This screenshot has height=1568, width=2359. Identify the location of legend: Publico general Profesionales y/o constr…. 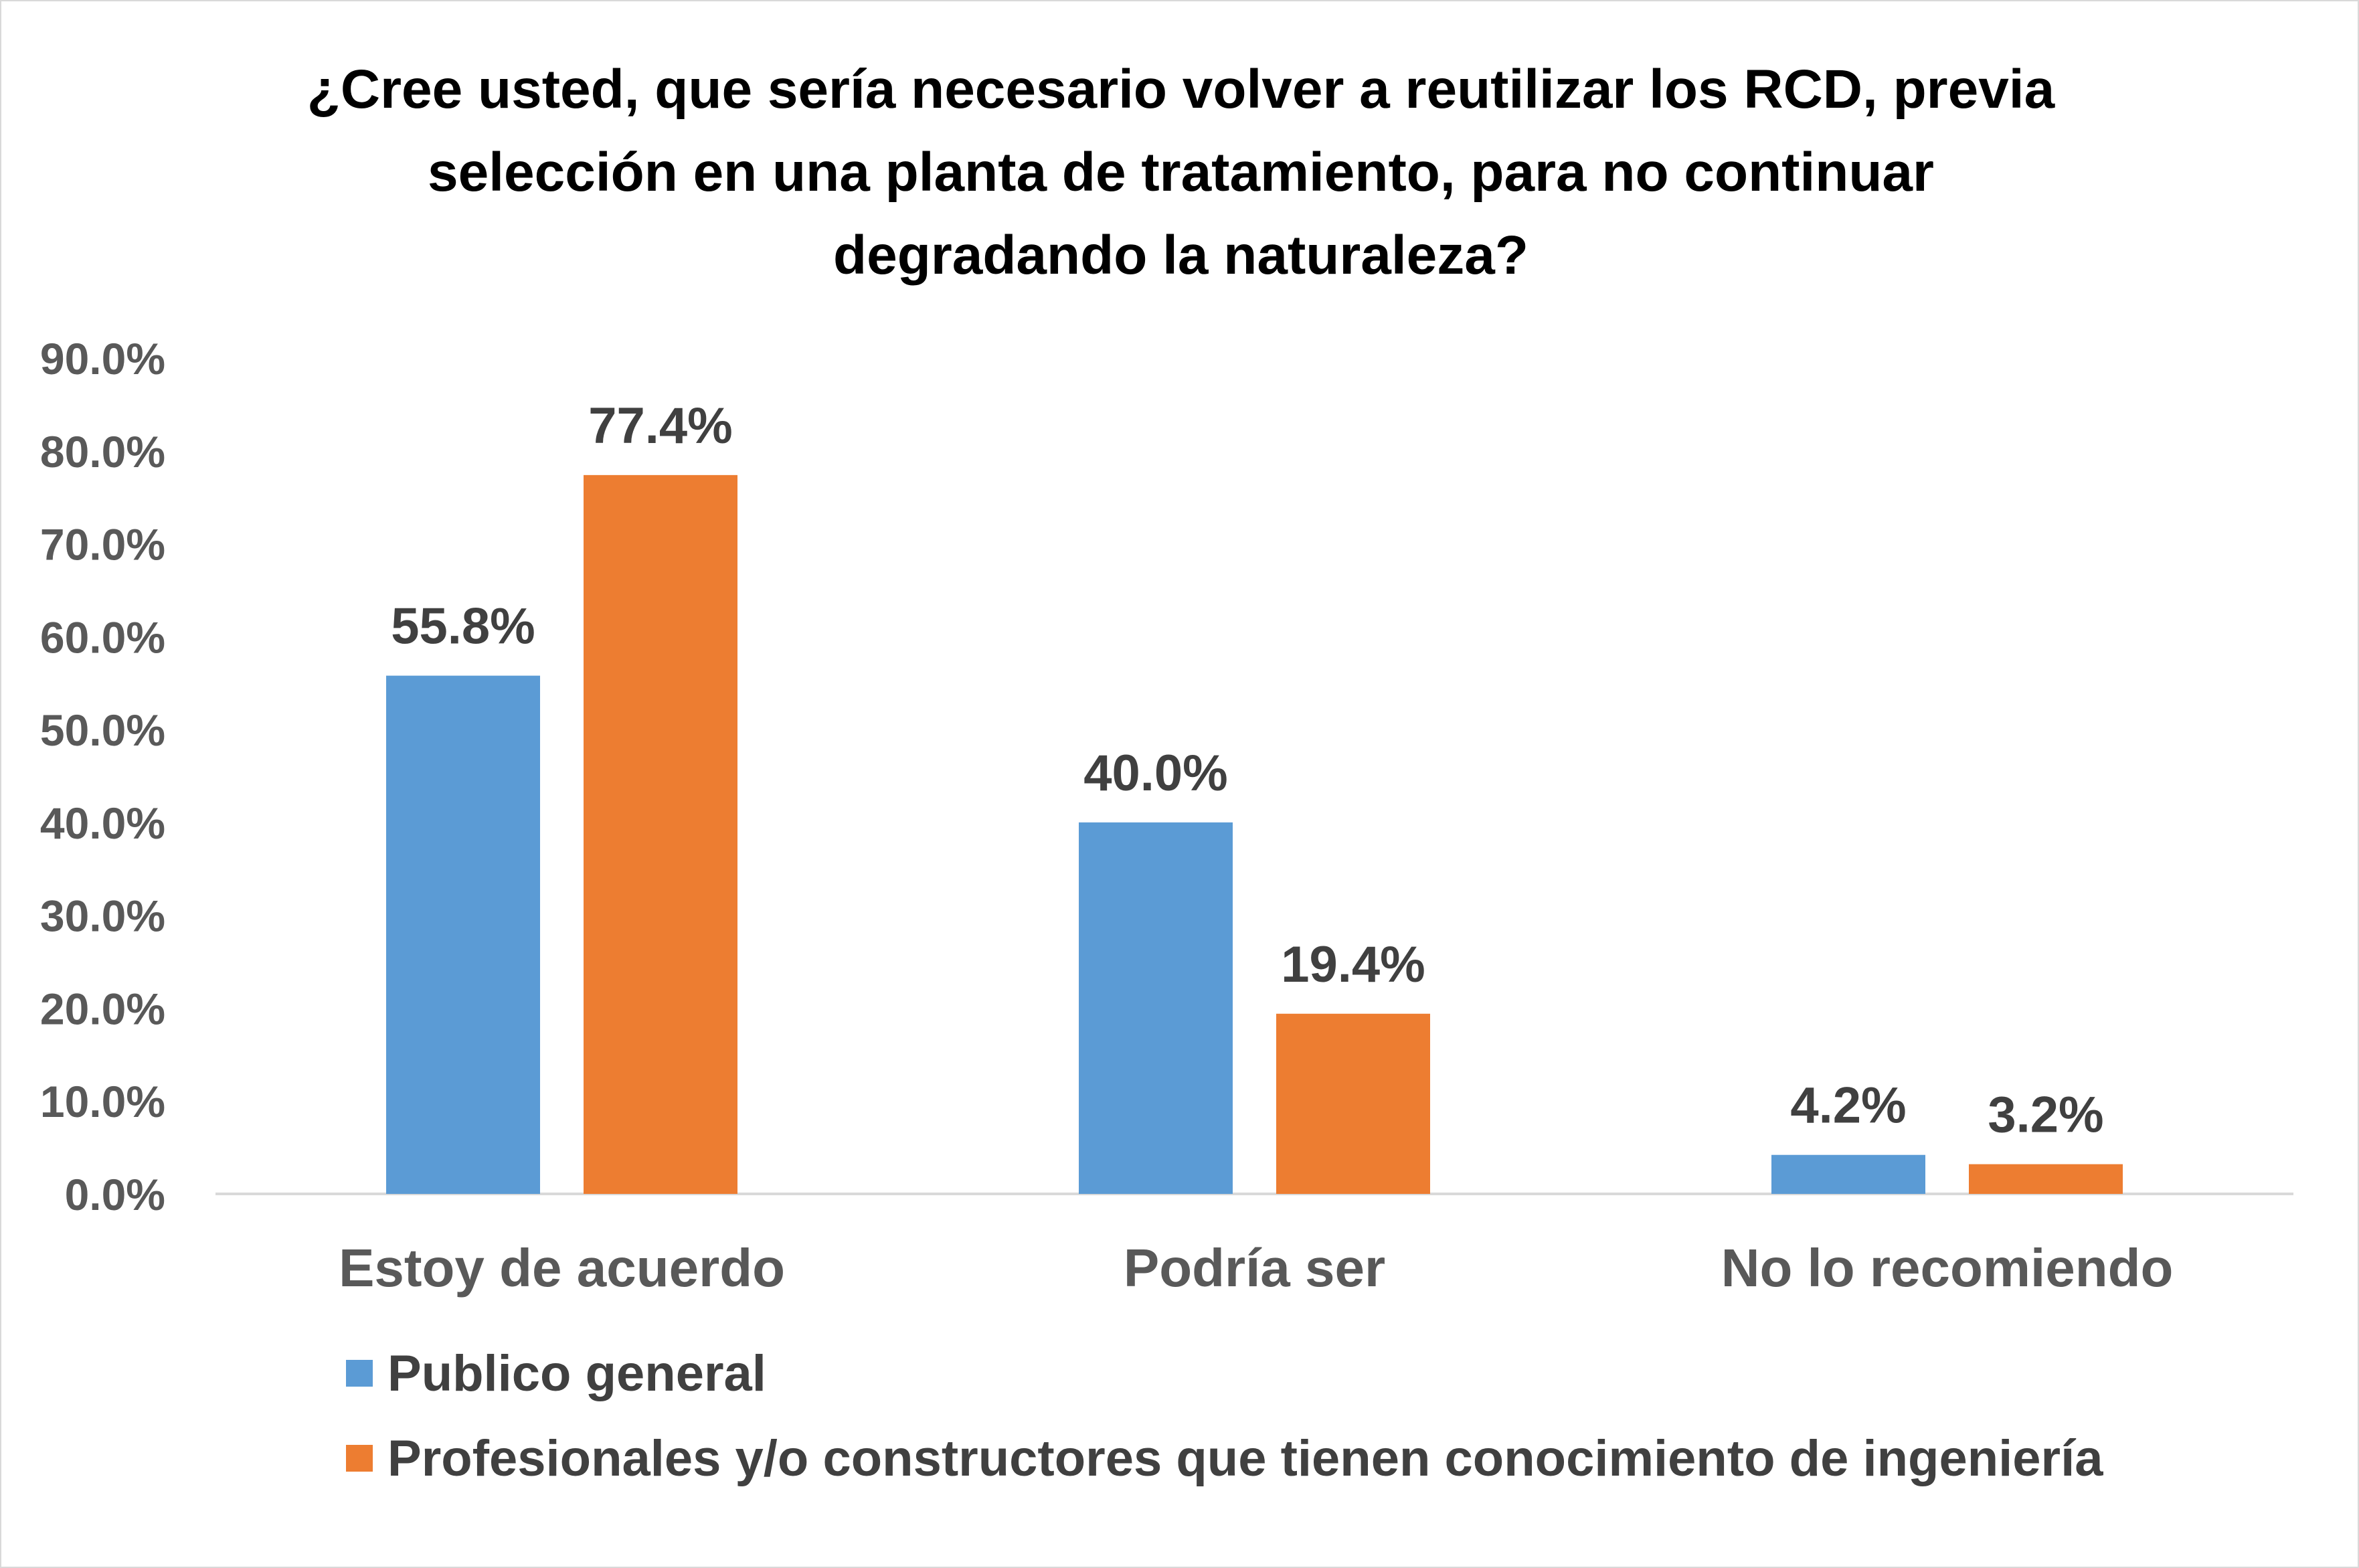
(1224, 1428).